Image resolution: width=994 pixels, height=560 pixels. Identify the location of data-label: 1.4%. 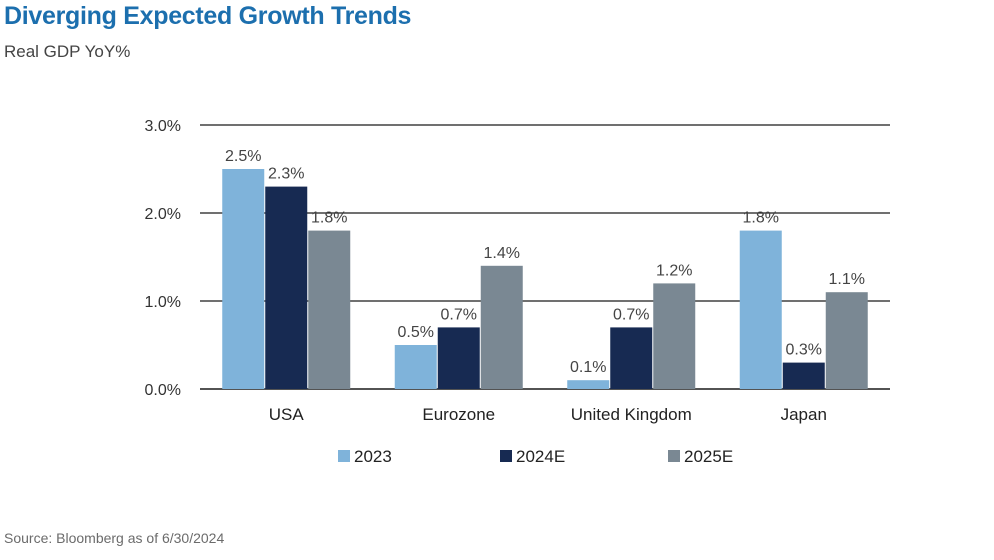
(502, 253).